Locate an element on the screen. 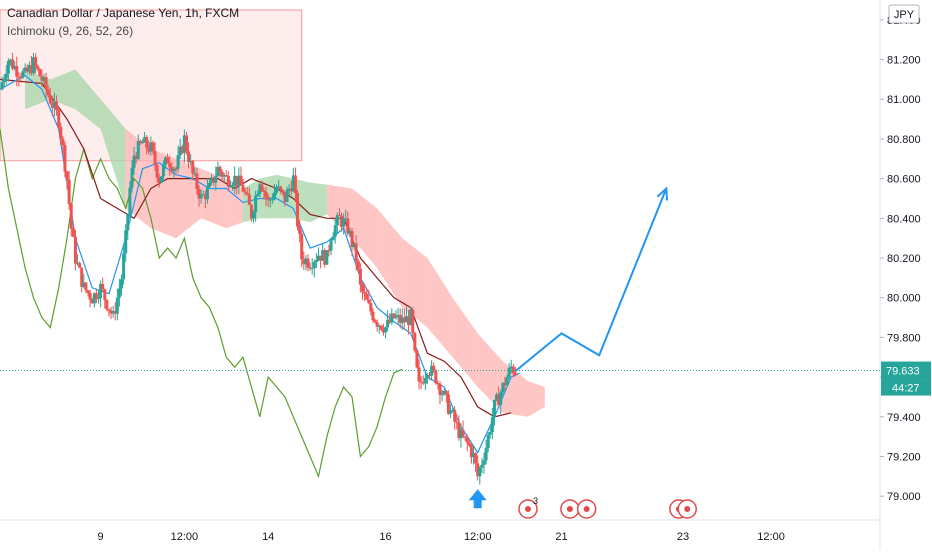  arrow-up-icon is located at coordinates (477, 499).